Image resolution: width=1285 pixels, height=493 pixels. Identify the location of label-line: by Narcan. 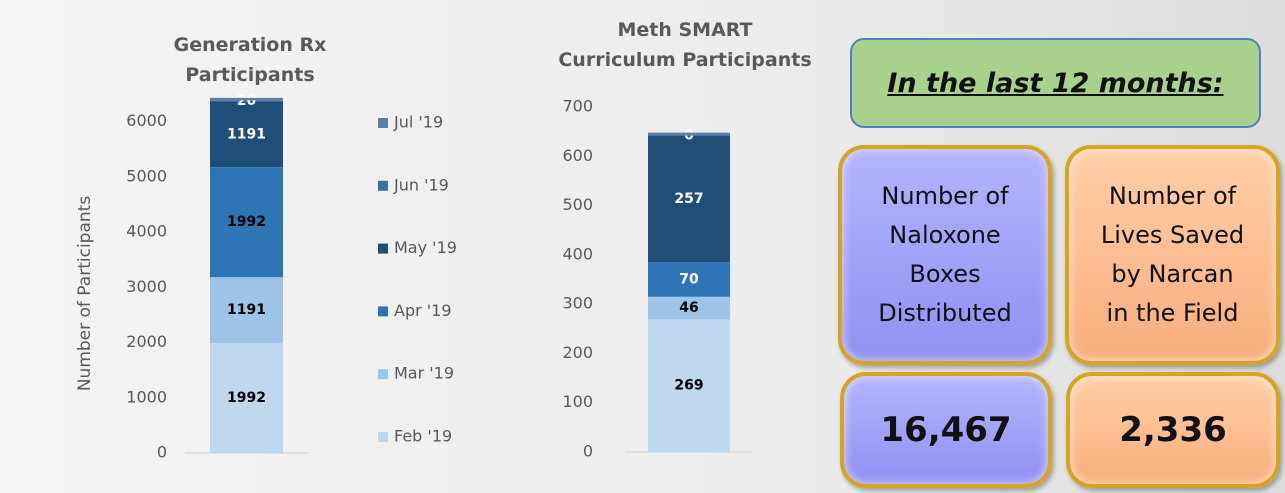
(1172, 274).